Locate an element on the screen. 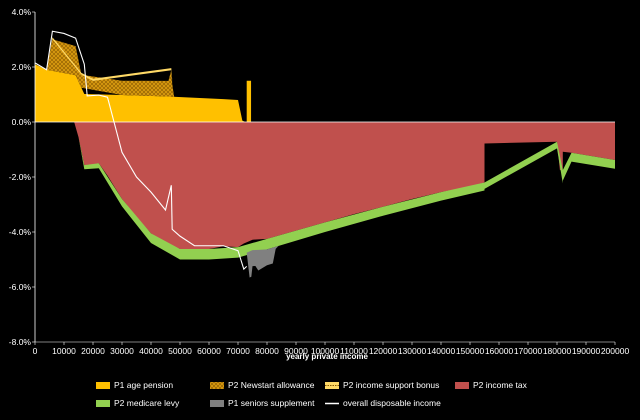 The height and width of the screenshot is (420, 640). x-tick-label: 110000 is located at coordinates (354, 351).